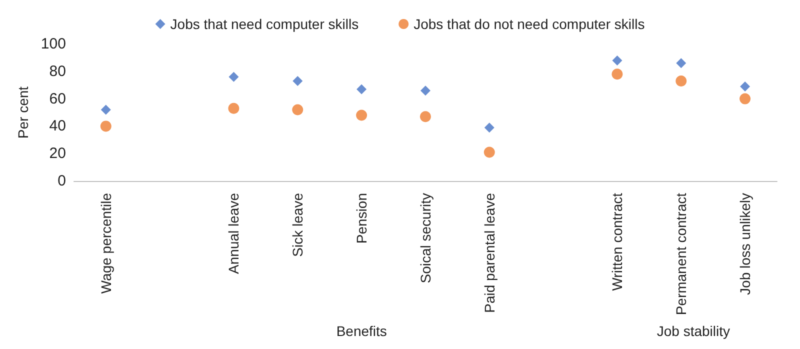 The height and width of the screenshot is (349, 800). What do you see at coordinates (529, 24) in the screenshot?
I see `legend-label: Jobs that do not need computer skills` at bounding box center [529, 24].